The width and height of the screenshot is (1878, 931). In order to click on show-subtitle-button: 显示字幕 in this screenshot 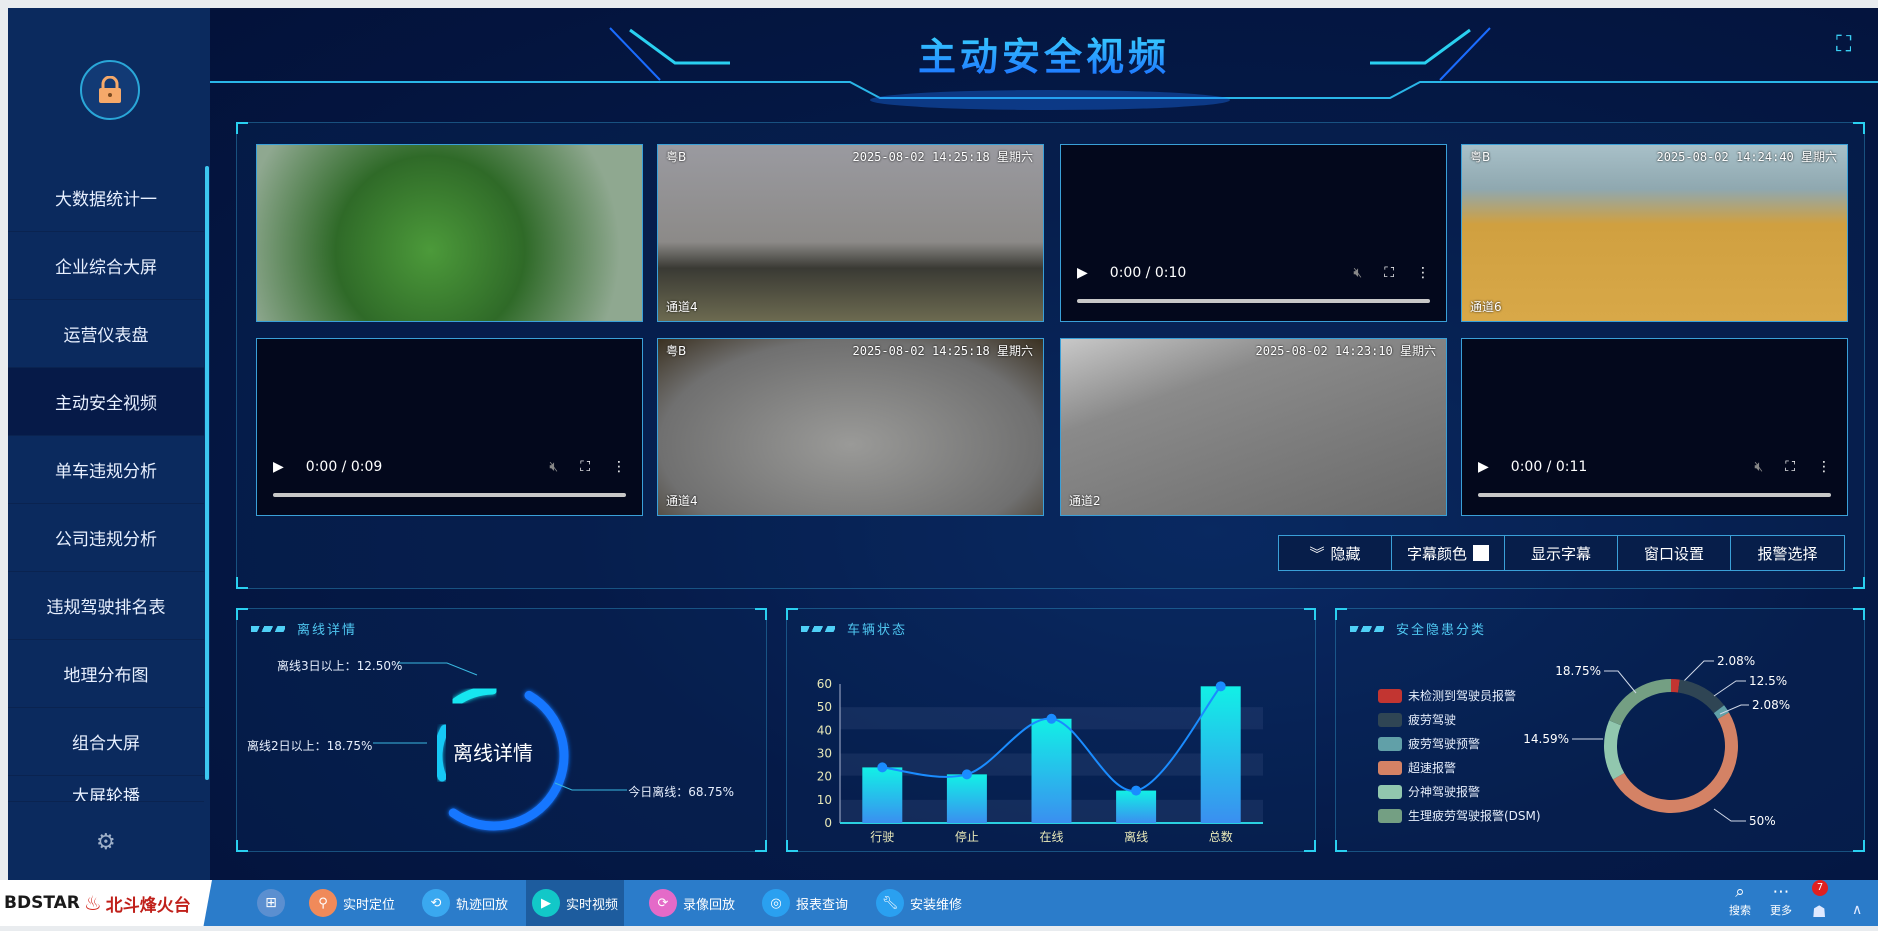, I will do `click(1561, 553)`.